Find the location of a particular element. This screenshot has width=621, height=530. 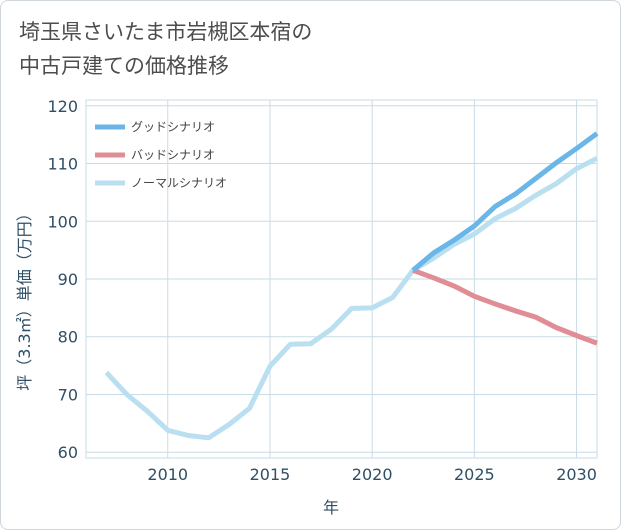

x-tick-2010: 2010 is located at coordinates (167, 474).